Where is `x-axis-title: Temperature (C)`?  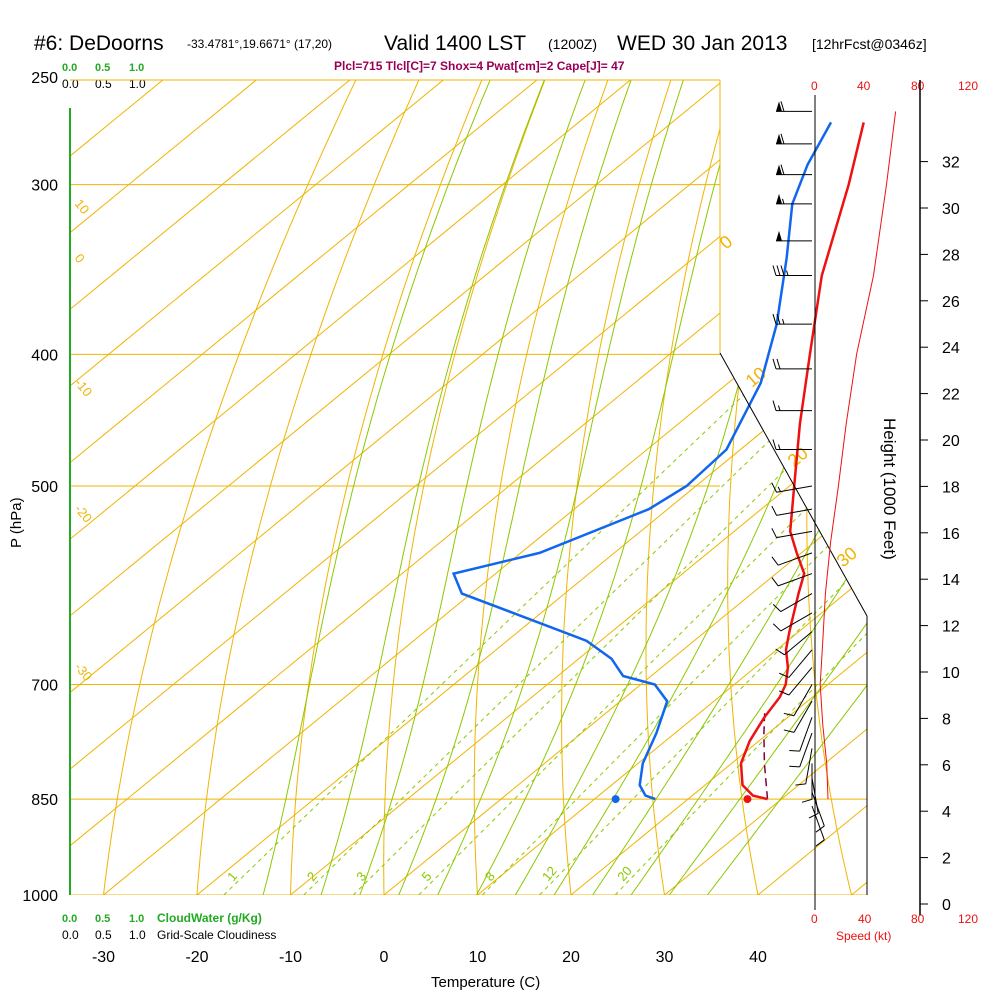
x-axis-title: Temperature (C) is located at coordinates (485, 982).